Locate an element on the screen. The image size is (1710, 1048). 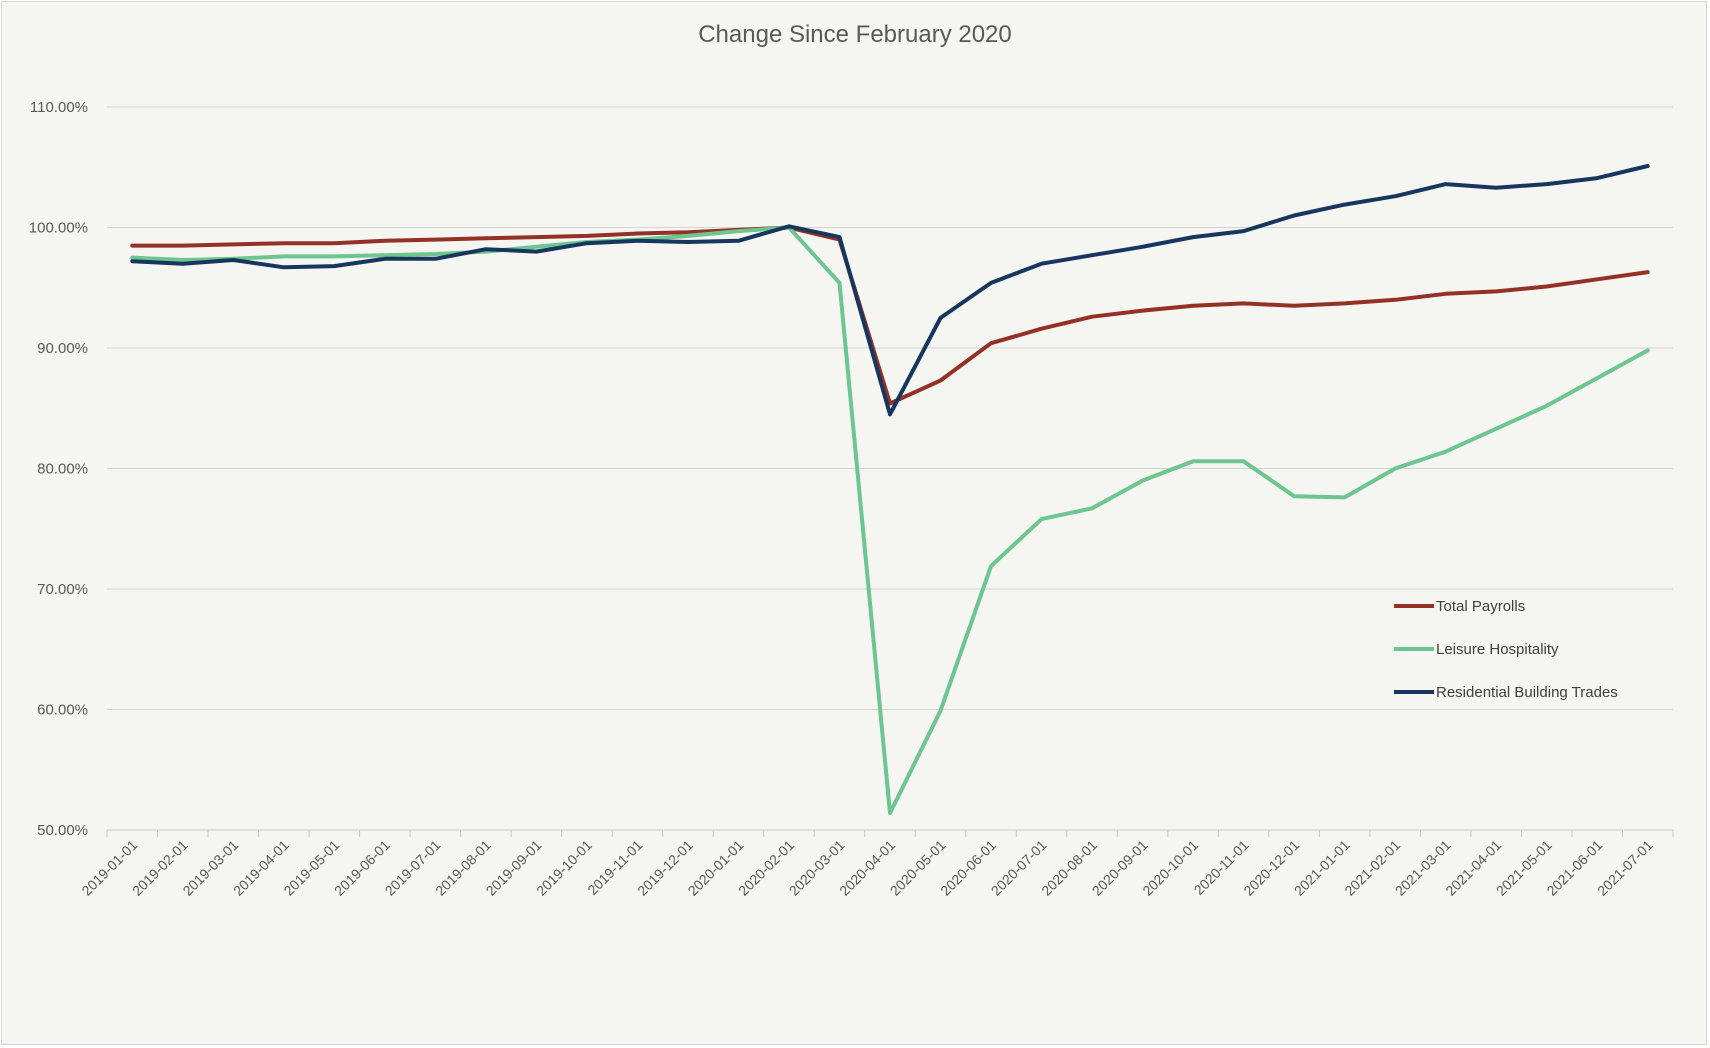
y-tick-label: 110.00% is located at coordinates (59, 107).